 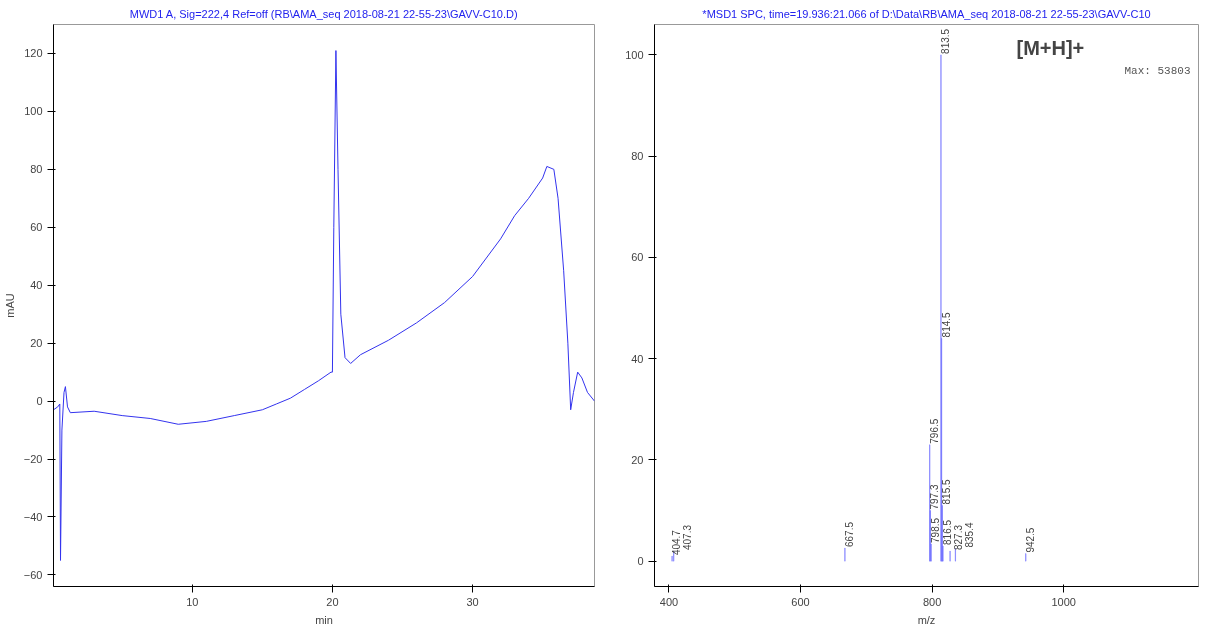 What do you see at coordinates (969, 535) in the screenshot?
I see `annotation: 835.4` at bounding box center [969, 535].